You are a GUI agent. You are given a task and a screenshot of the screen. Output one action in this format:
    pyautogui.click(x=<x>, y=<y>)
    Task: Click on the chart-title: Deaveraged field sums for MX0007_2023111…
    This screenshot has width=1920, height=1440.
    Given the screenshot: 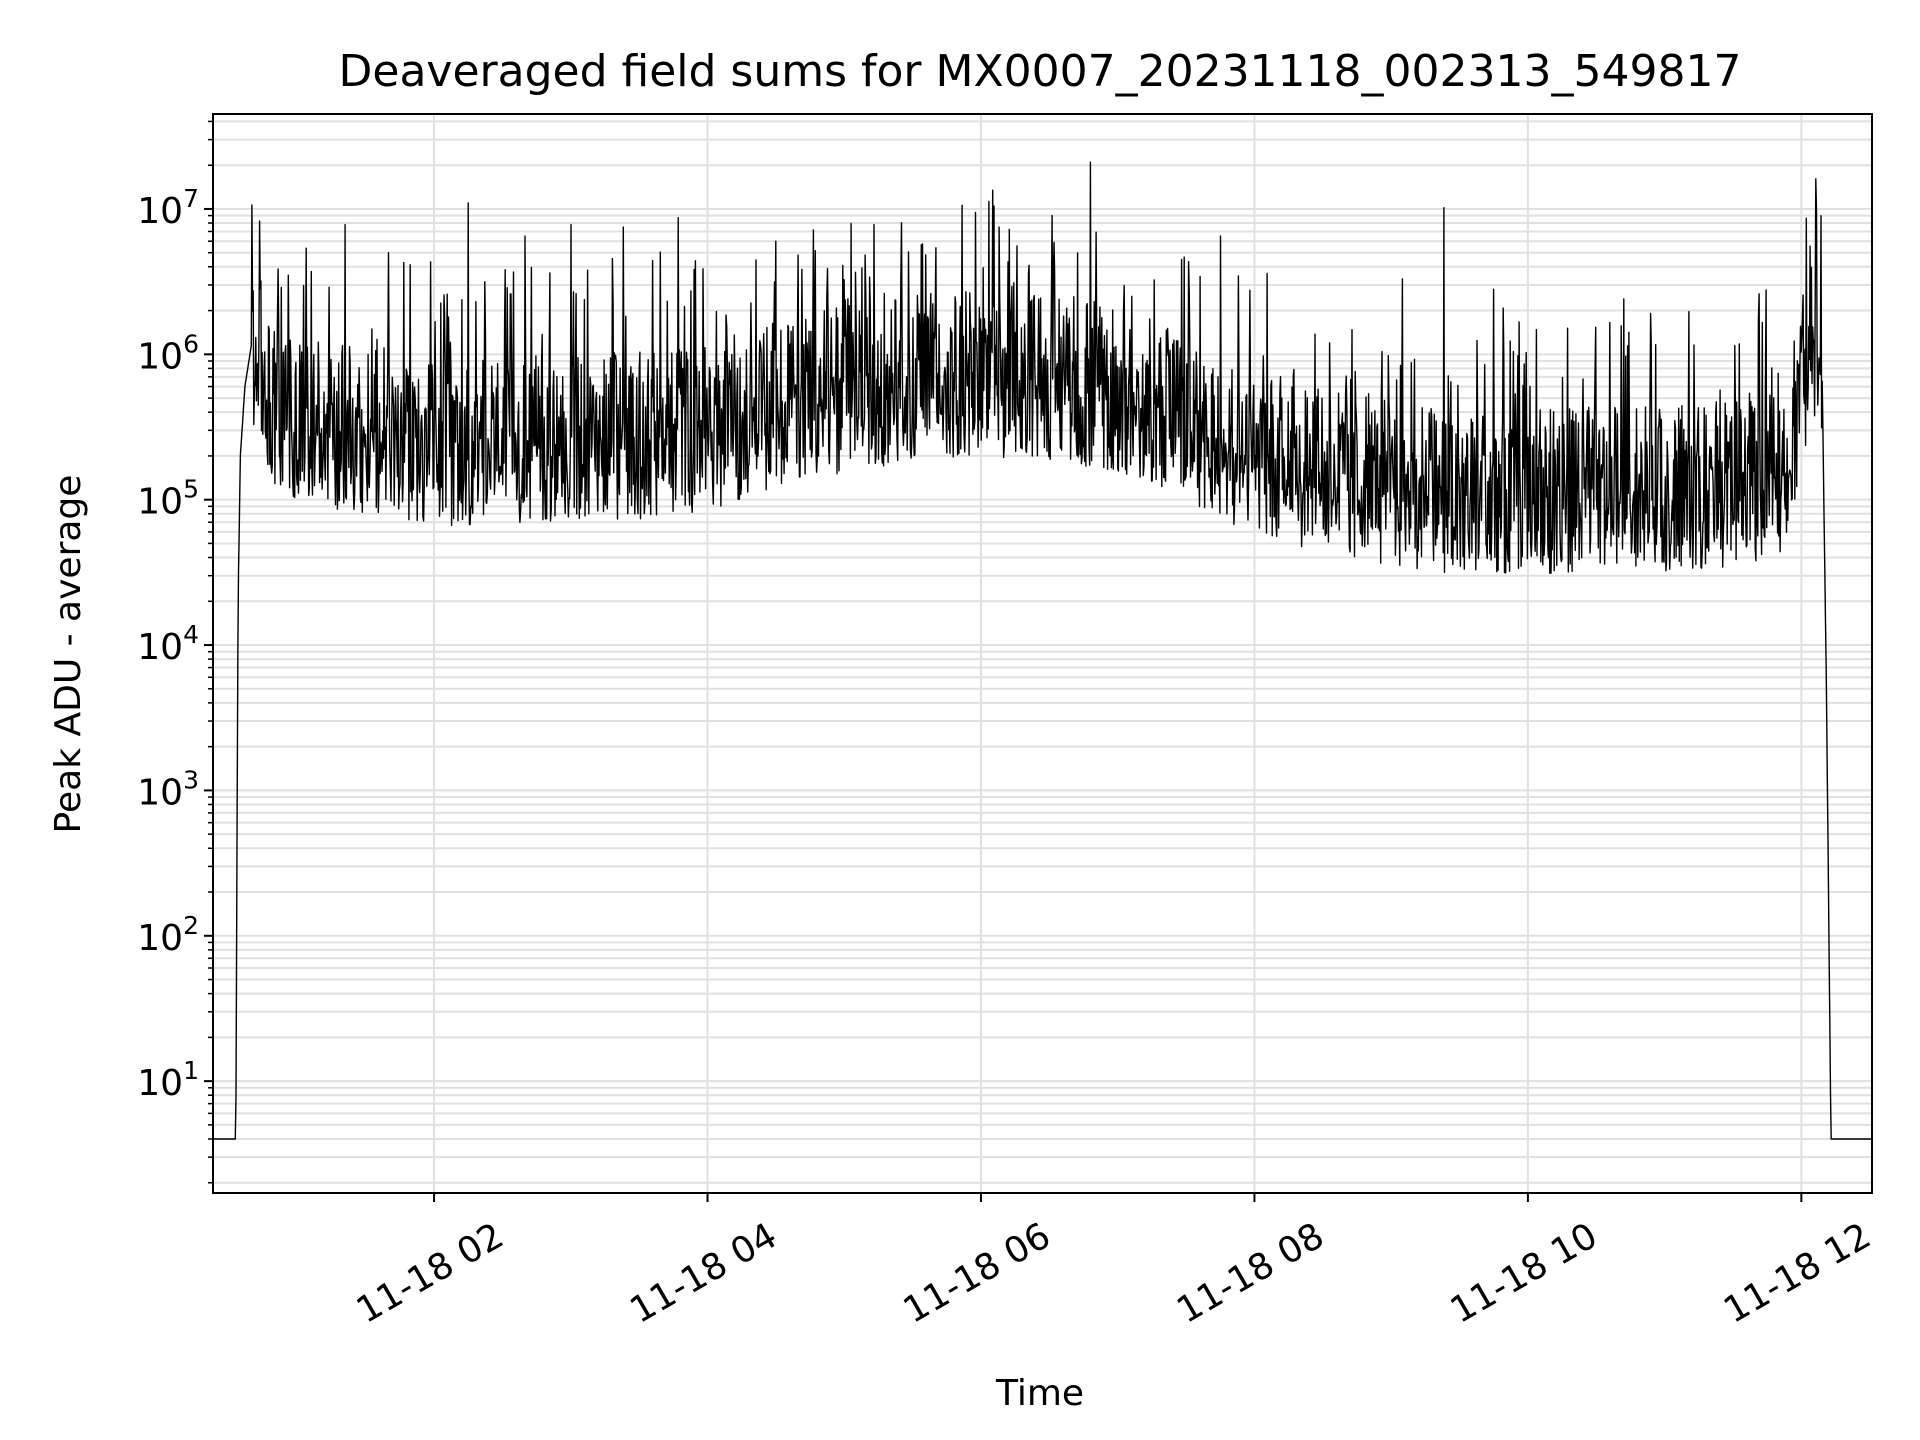 What is the action you would take?
    pyautogui.click(x=1040, y=71)
    